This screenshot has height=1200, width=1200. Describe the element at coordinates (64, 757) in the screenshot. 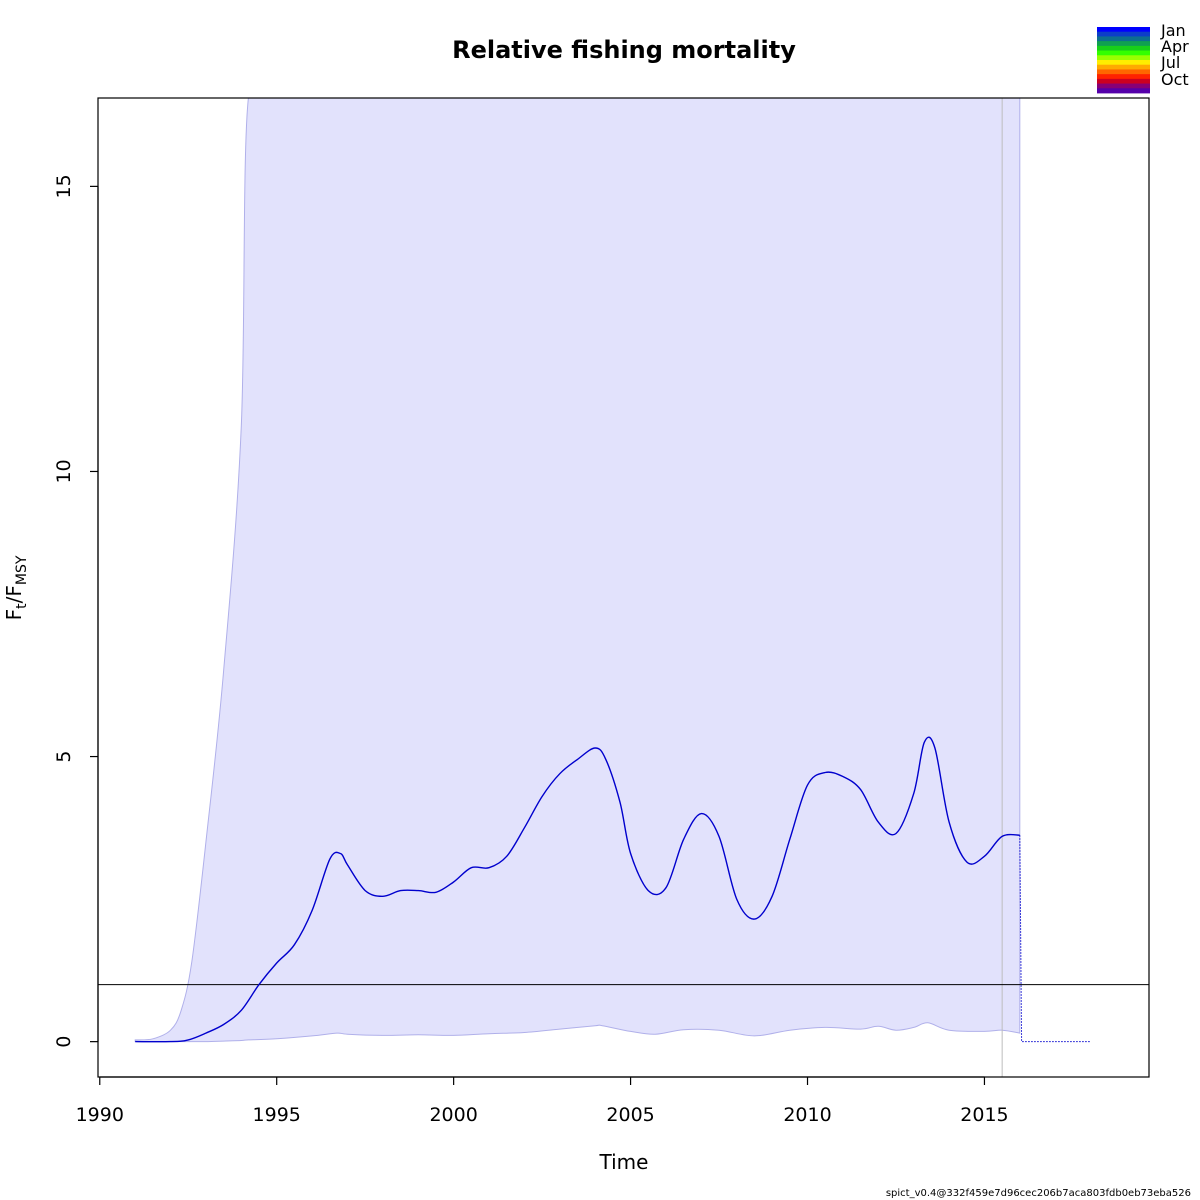

I see `y-tick-label: 5` at that location.